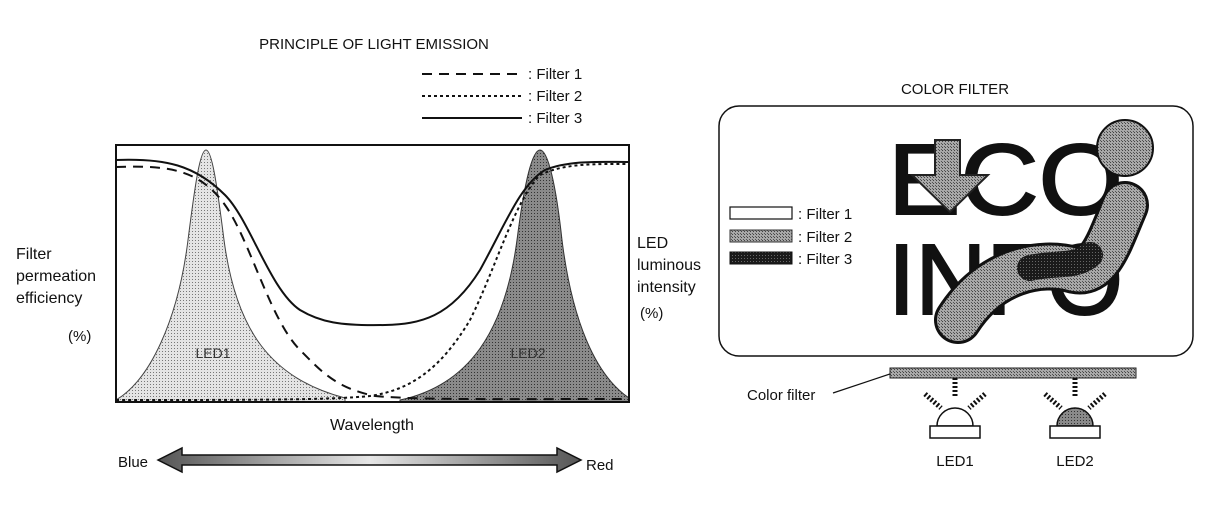 This screenshot has width=1216, height=517. I want to click on y-left-label-line3: efficiency, so click(49, 298).